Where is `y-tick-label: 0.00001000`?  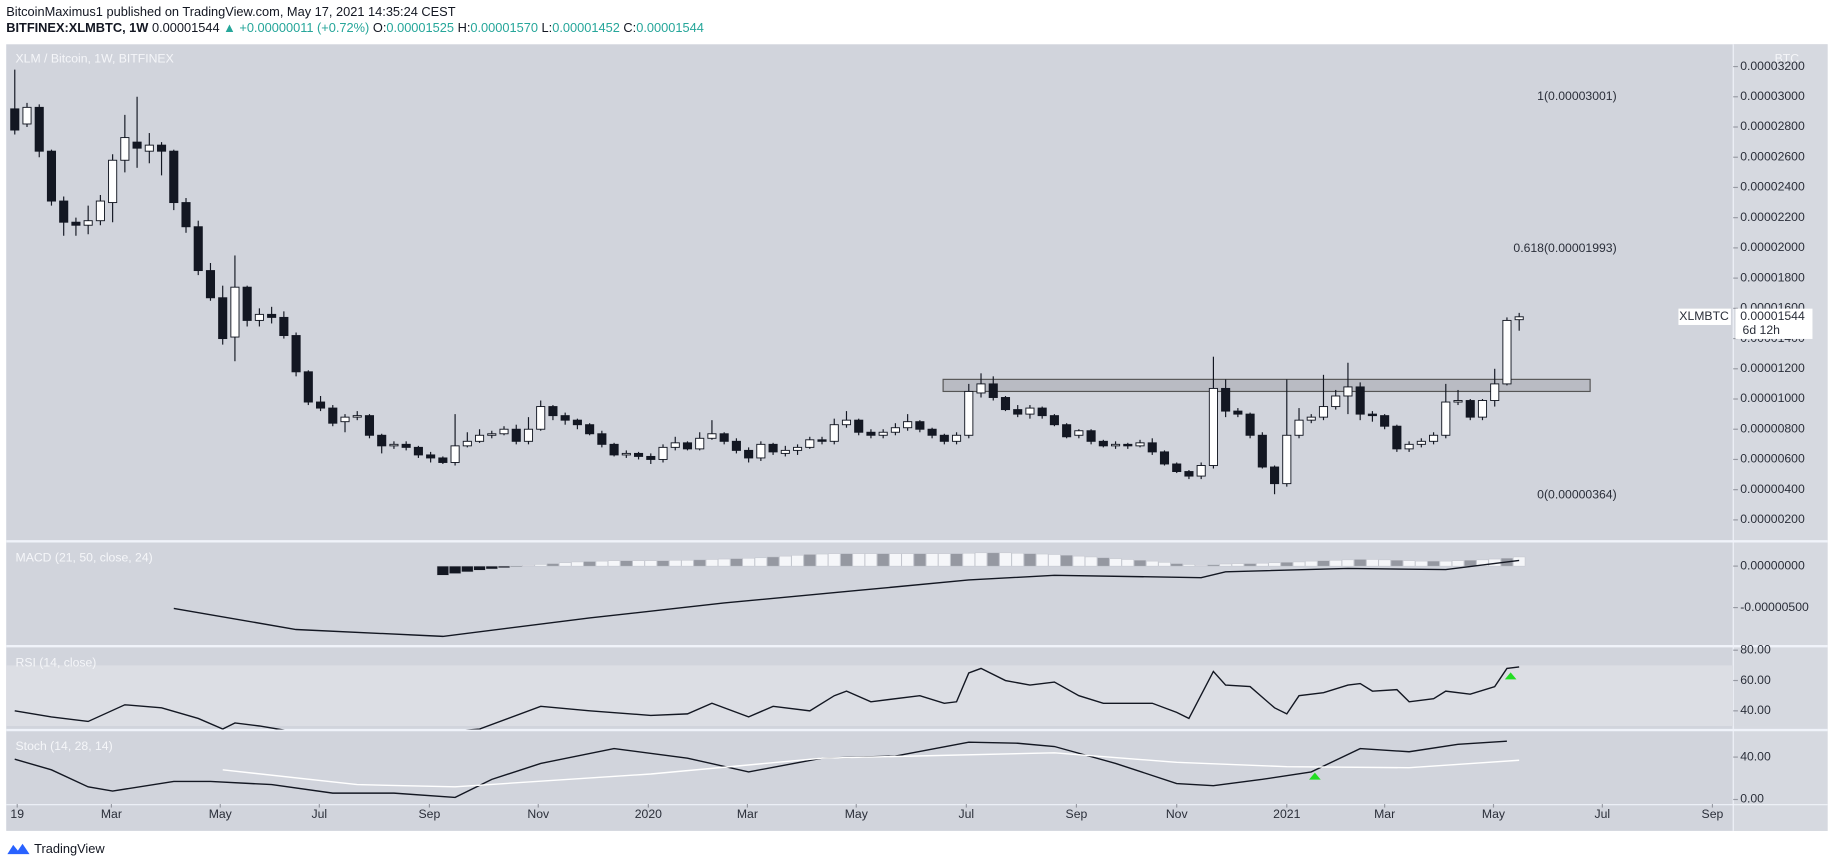 y-tick-label: 0.00001000 is located at coordinates (1772, 398).